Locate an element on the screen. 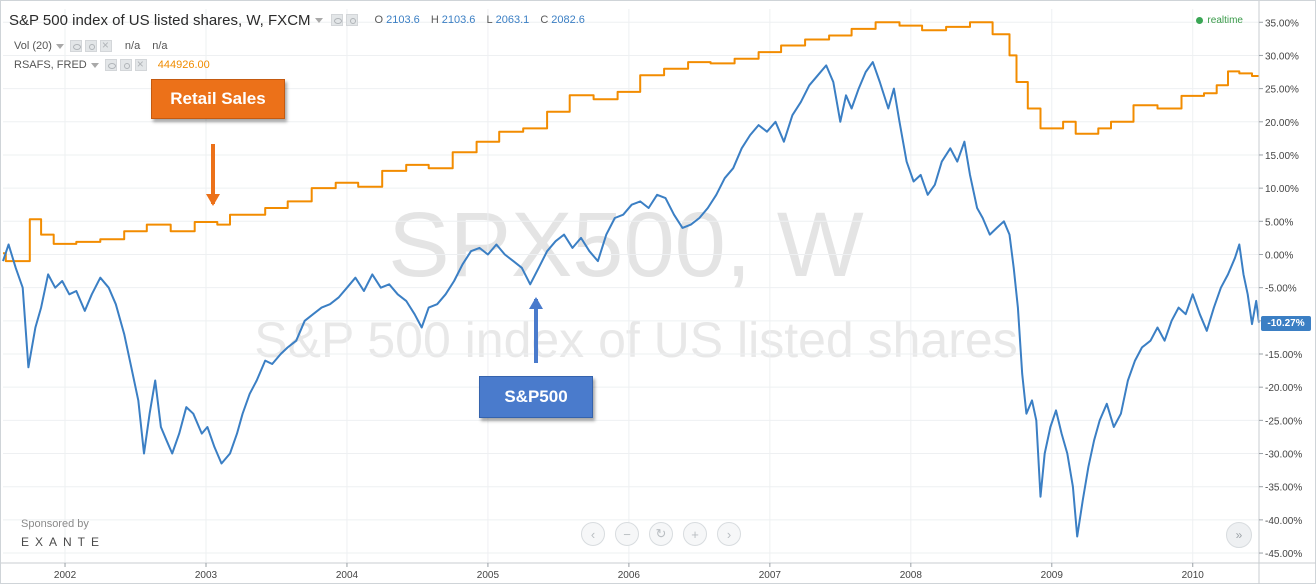  y-tick-label: -45.00% is located at coordinates (1283, 554).